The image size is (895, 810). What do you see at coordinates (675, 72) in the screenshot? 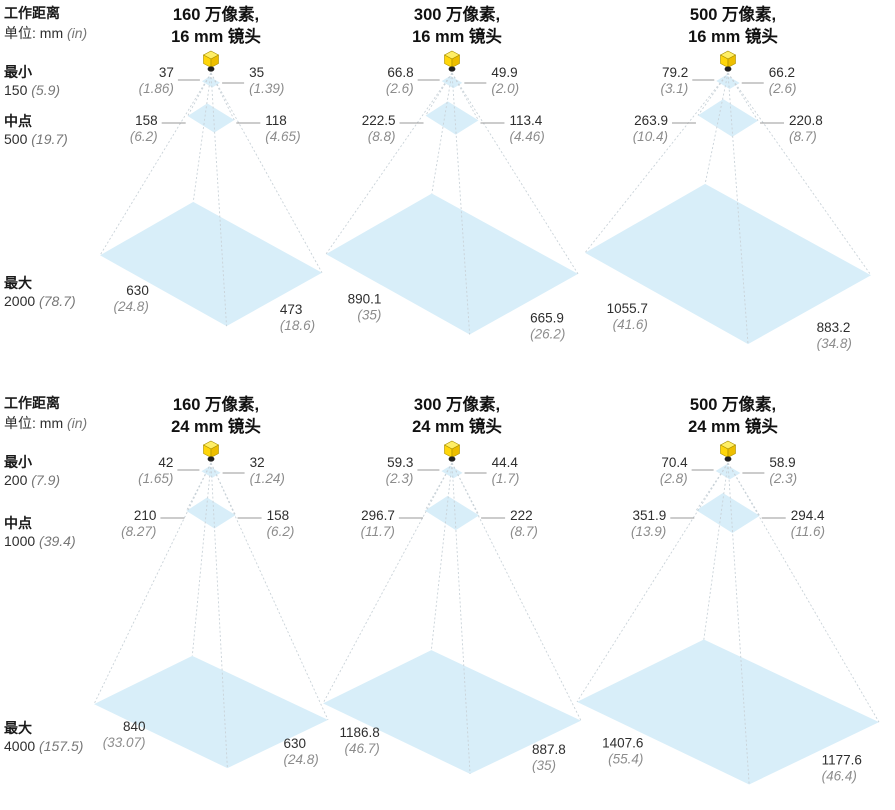
I see `min-left-mm: 79.2` at bounding box center [675, 72].